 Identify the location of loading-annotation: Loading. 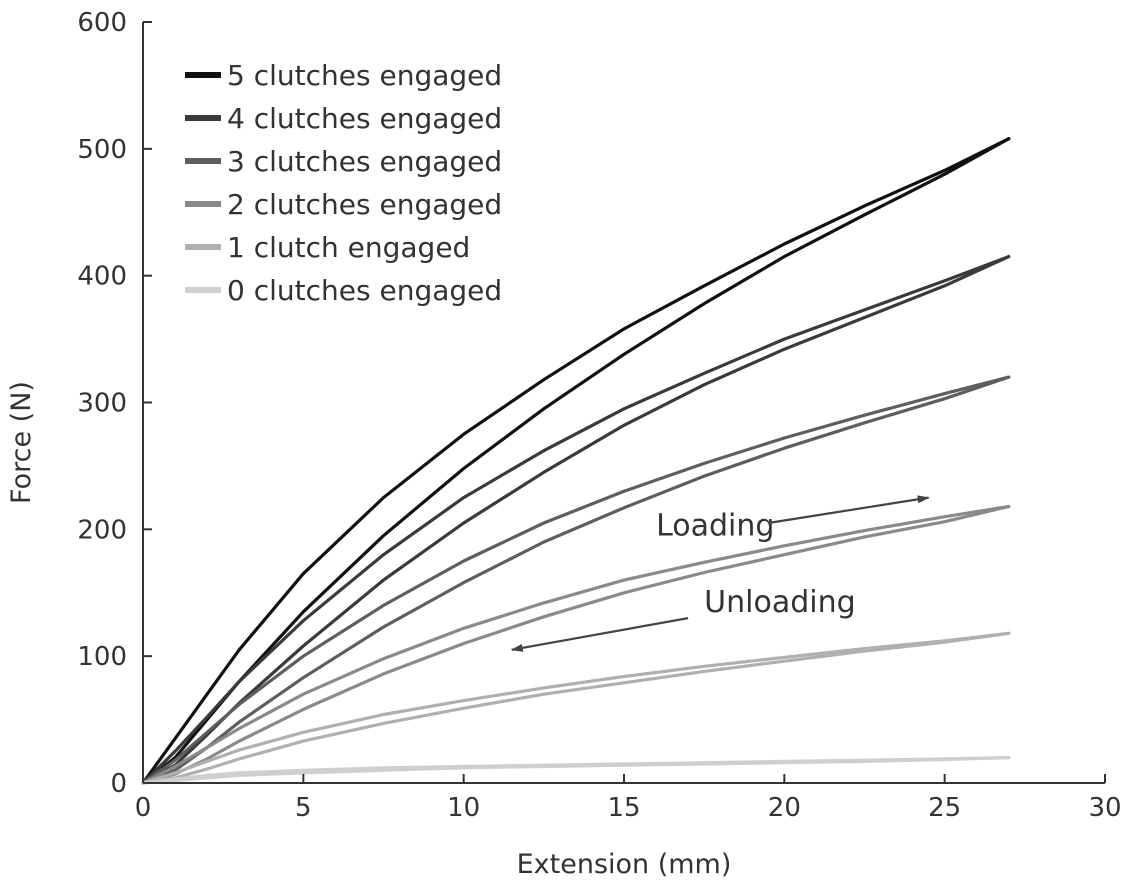
(715, 526).